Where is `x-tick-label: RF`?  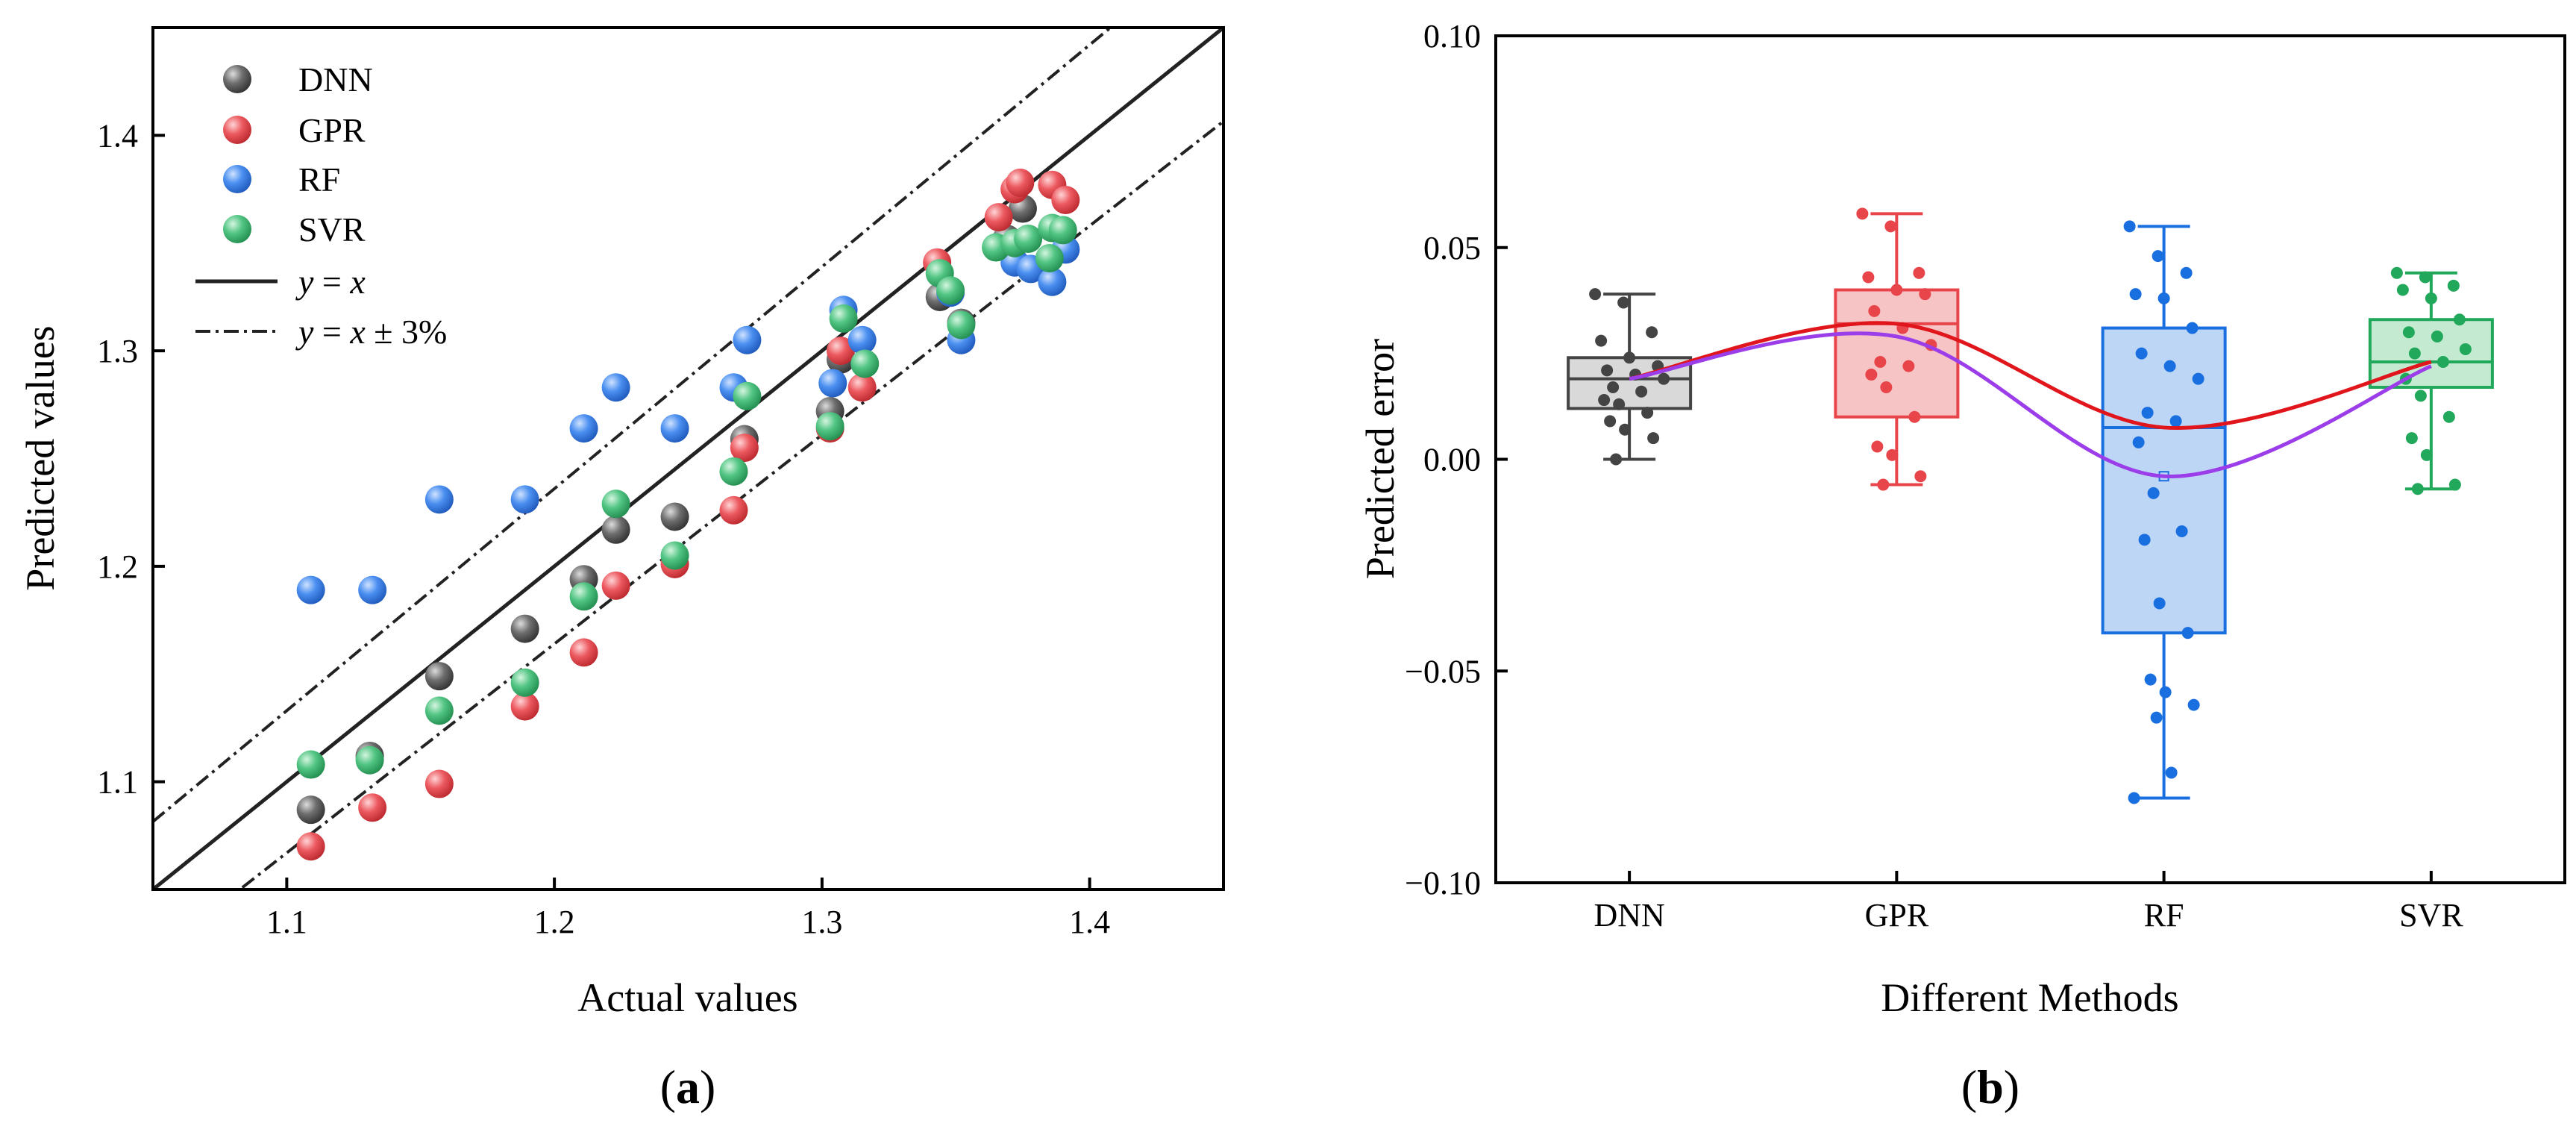
x-tick-label: RF is located at coordinates (2164, 916).